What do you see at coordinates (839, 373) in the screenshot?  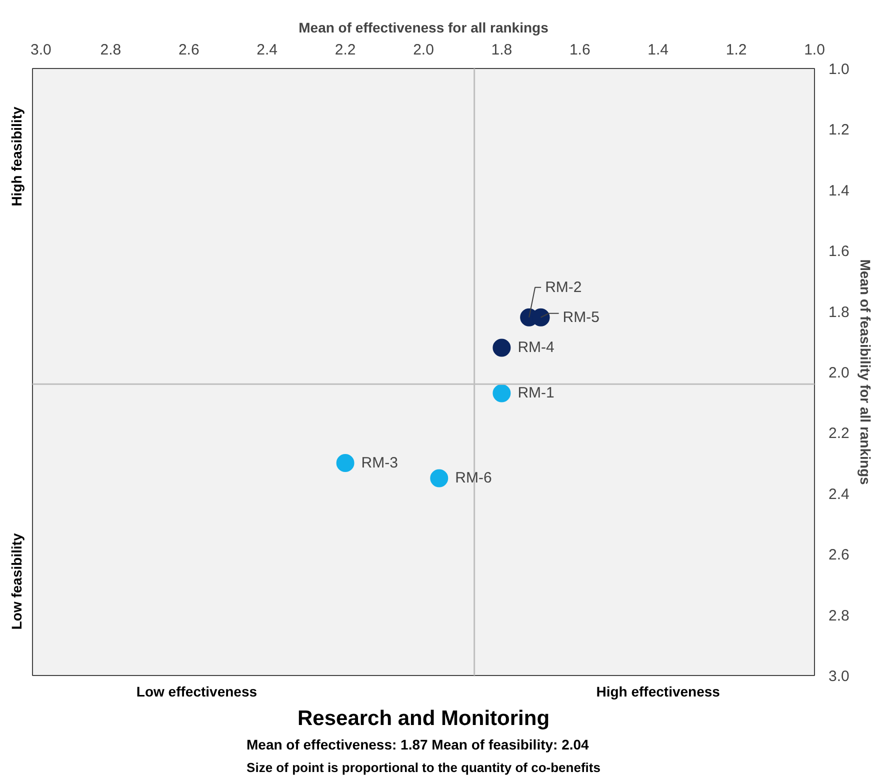 I see `y-tick-label: 2.0` at bounding box center [839, 373].